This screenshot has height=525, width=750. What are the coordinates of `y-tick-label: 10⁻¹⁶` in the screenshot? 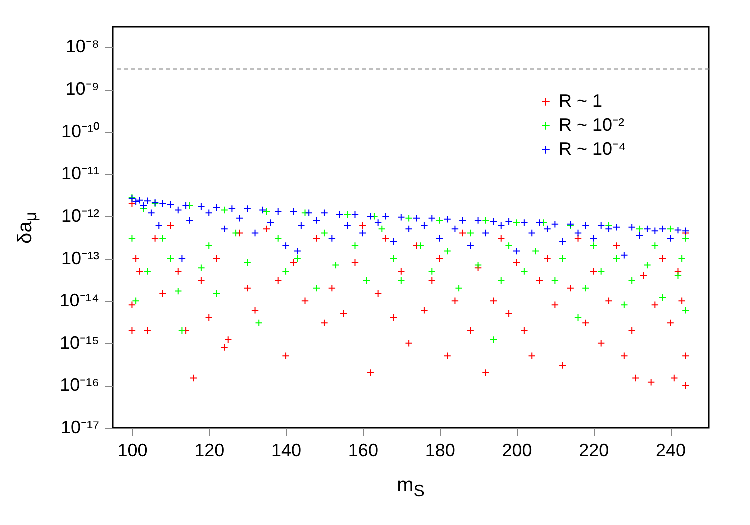 It's located at (80, 385).